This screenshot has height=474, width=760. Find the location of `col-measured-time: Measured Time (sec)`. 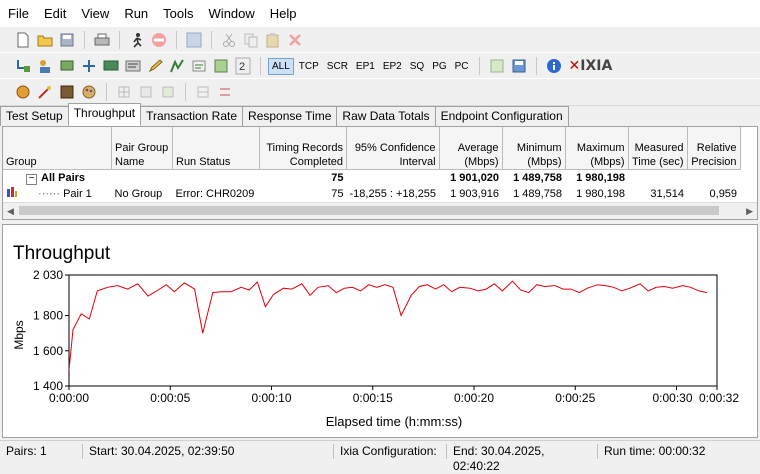

col-measured-time: Measured Time (sec) is located at coordinates (658, 148).